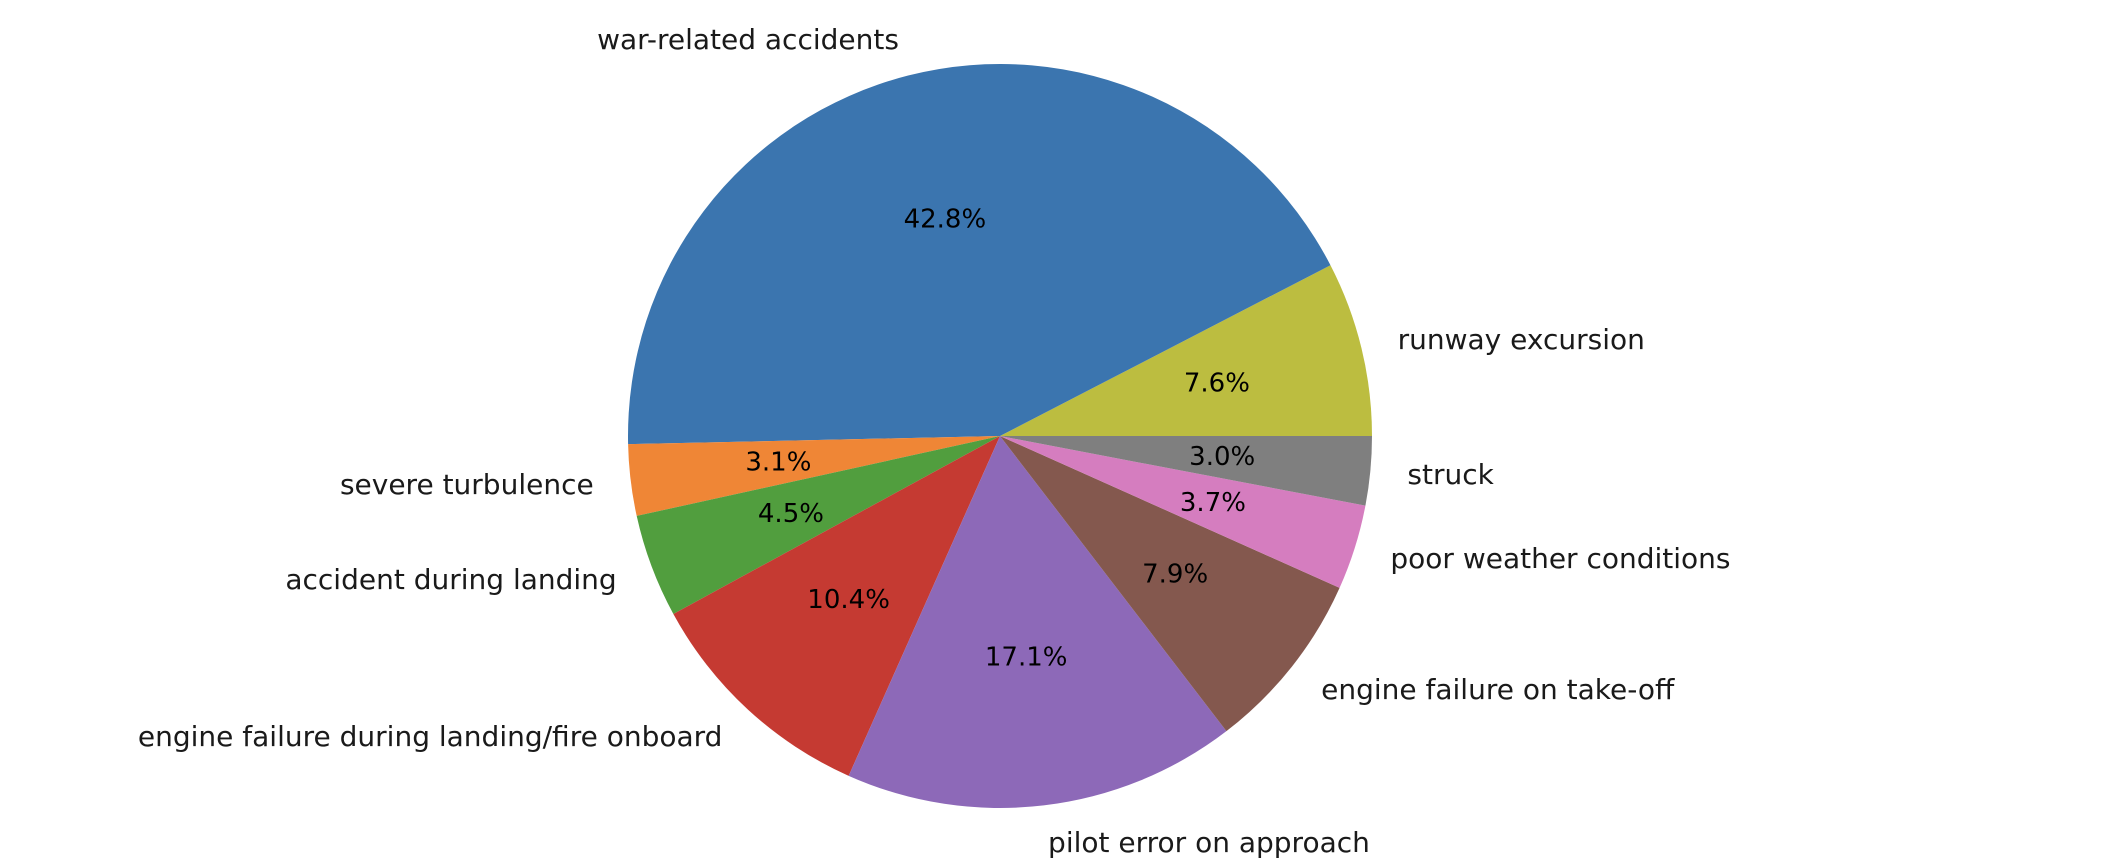 Image resolution: width=2106 pixels, height=864 pixels. I want to click on pie-slice-war-related-accidents, so click(979, 254).